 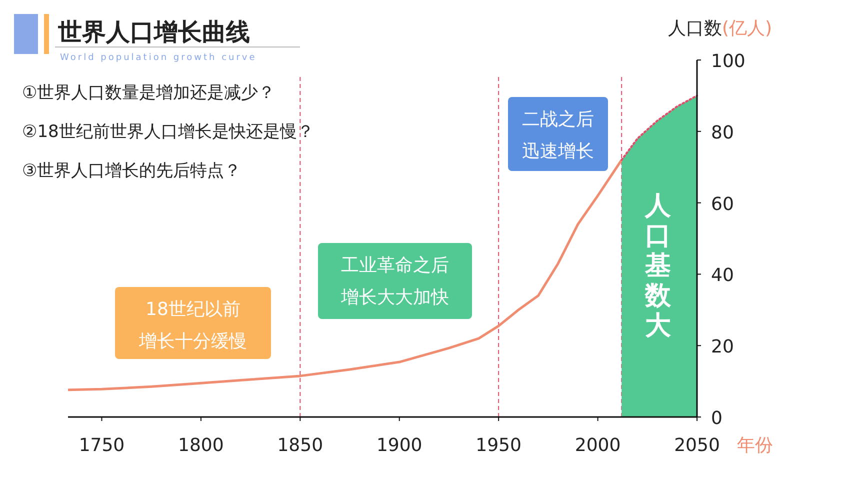 I want to click on annotation: 人口基数大, so click(x=658, y=266).